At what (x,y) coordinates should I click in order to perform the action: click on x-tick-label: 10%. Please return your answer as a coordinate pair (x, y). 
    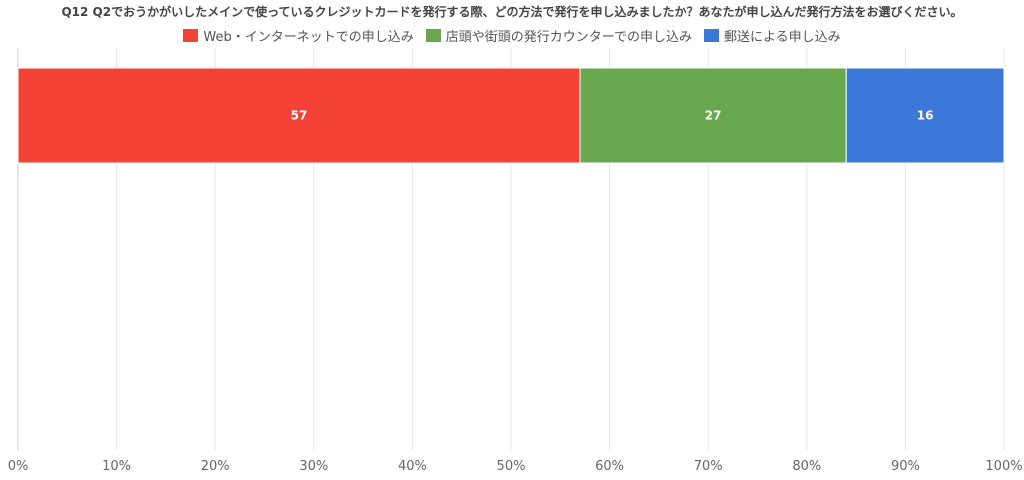
    Looking at the image, I should click on (116, 466).